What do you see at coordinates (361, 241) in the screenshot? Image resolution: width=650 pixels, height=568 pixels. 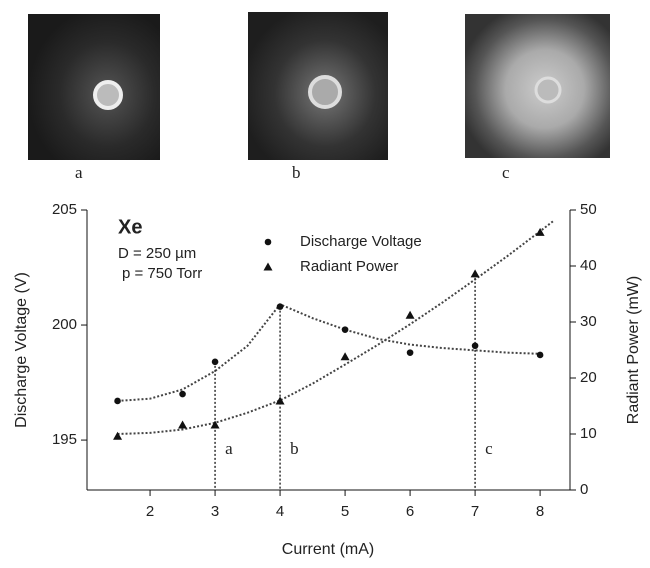 I see `legend-label: Discharge Voltage` at bounding box center [361, 241].